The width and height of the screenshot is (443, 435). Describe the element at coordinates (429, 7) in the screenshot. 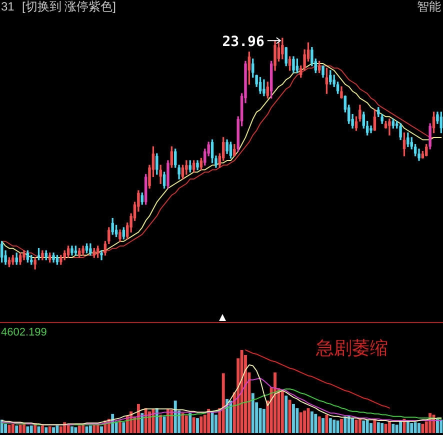

I see `text: 智能` at that location.